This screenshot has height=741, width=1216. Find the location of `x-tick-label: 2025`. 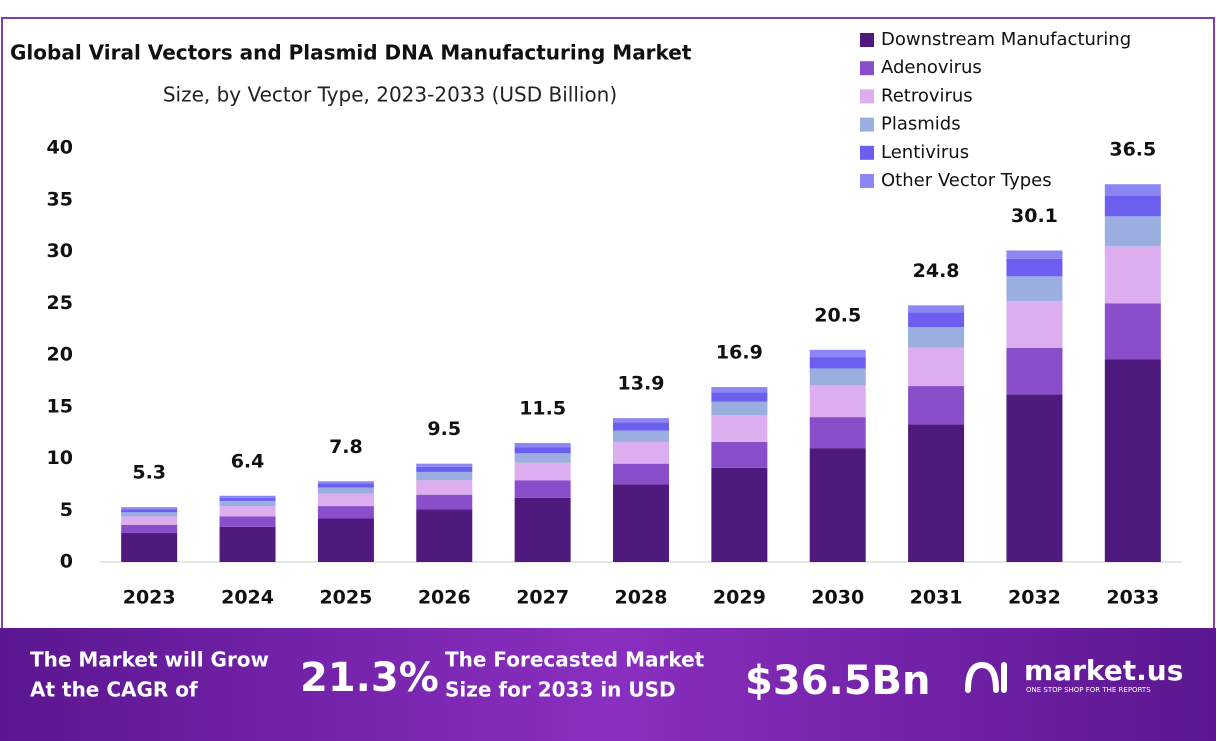

x-tick-label: 2025 is located at coordinates (345, 598).